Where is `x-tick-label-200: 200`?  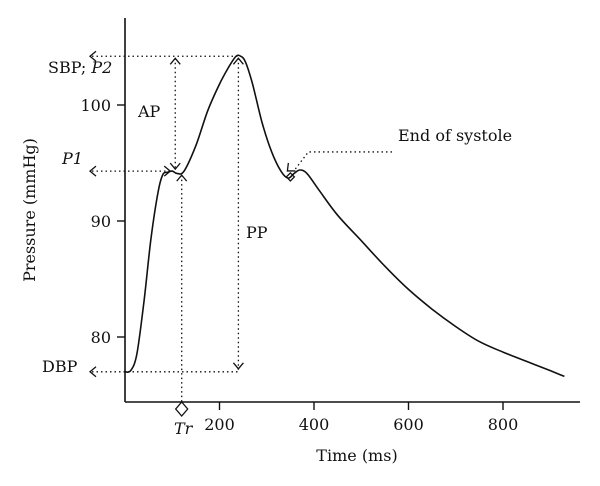 x-tick-label-200: 200 is located at coordinates (219, 424).